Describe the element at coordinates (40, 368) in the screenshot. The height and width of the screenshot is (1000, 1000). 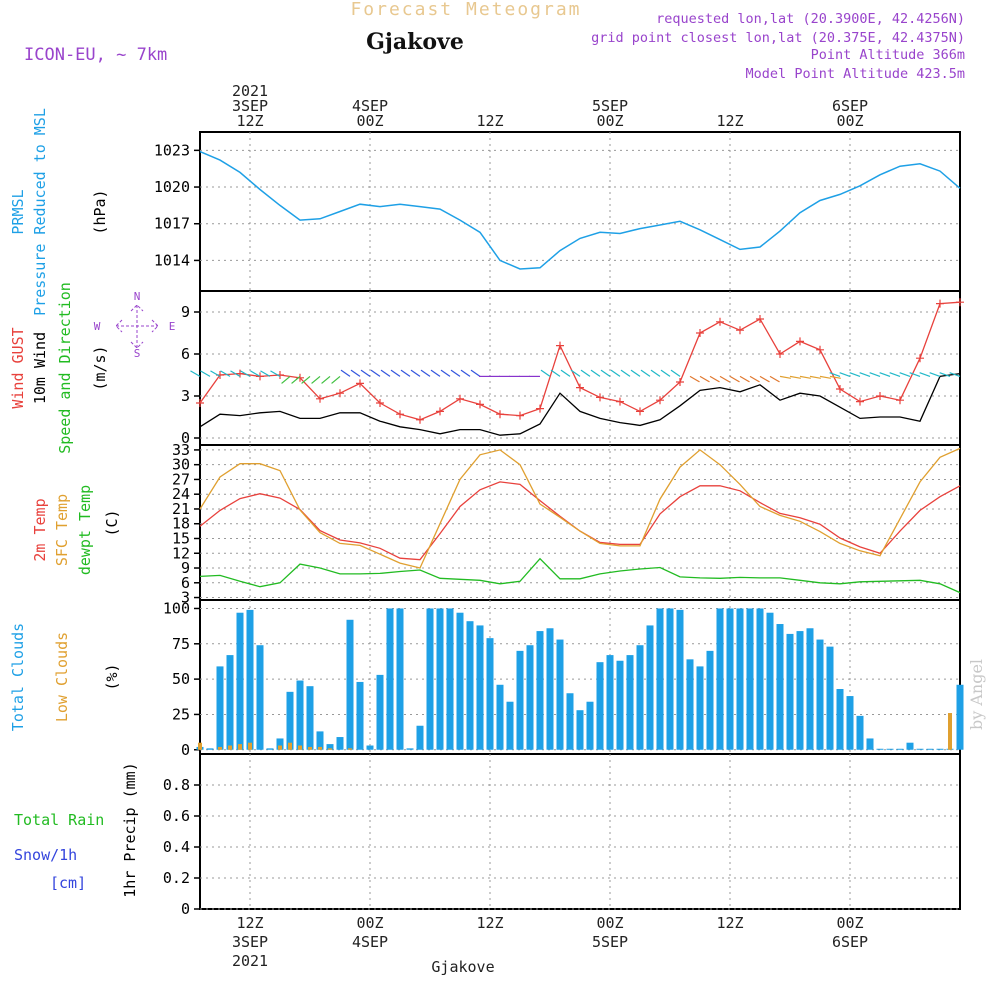
I see `wind-10m-label: 10m Wind` at that location.